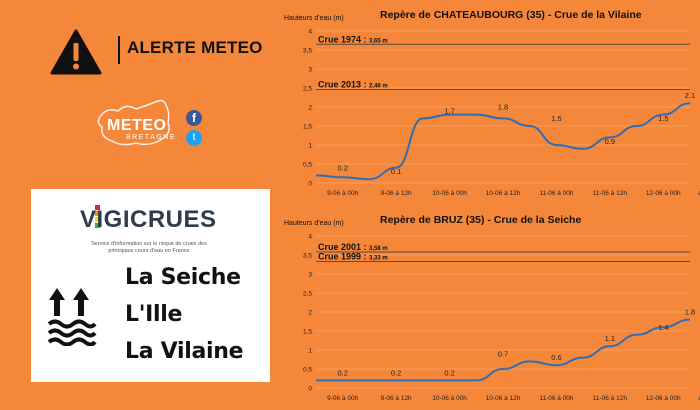 This screenshot has height=410, width=700. I want to click on facebook-icon: f, so click(194, 118).